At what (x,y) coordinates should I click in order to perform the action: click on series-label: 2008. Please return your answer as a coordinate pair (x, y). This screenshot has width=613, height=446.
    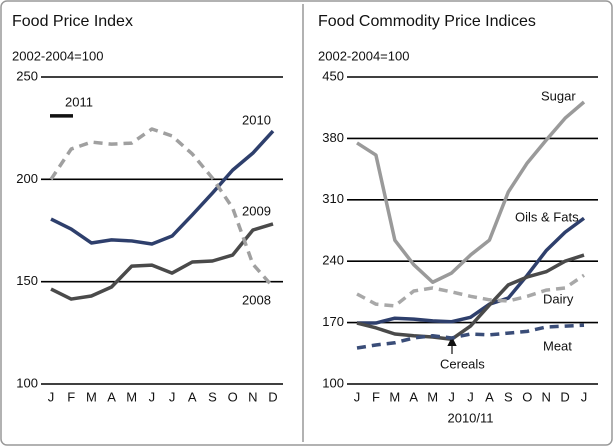
    Looking at the image, I should click on (256, 299).